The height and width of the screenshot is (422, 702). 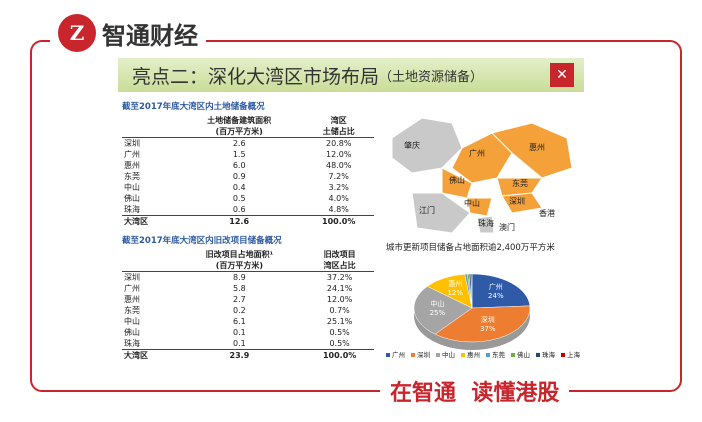 What do you see at coordinates (148, 260) in the screenshot?
I see `header-cell` at bounding box center [148, 260].